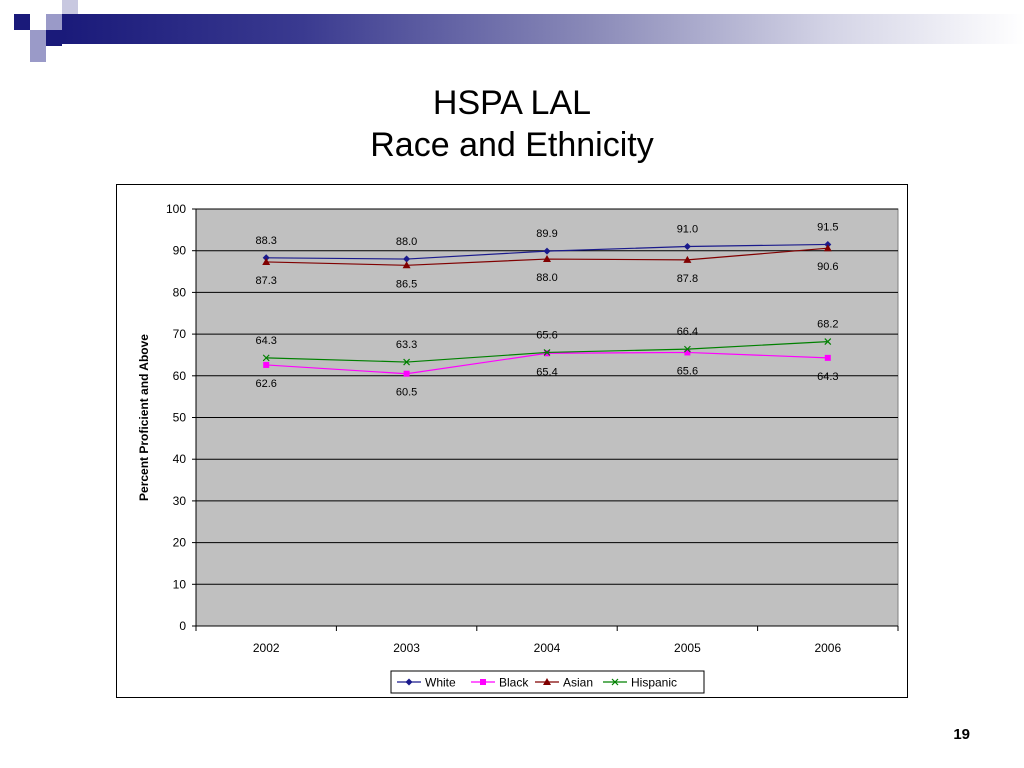 The height and width of the screenshot is (768, 1024). What do you see at coordinates (654, 683) in the screenshot?
I see `legend-label-hispanic: Hispanic` at bounding box center [654, 683].